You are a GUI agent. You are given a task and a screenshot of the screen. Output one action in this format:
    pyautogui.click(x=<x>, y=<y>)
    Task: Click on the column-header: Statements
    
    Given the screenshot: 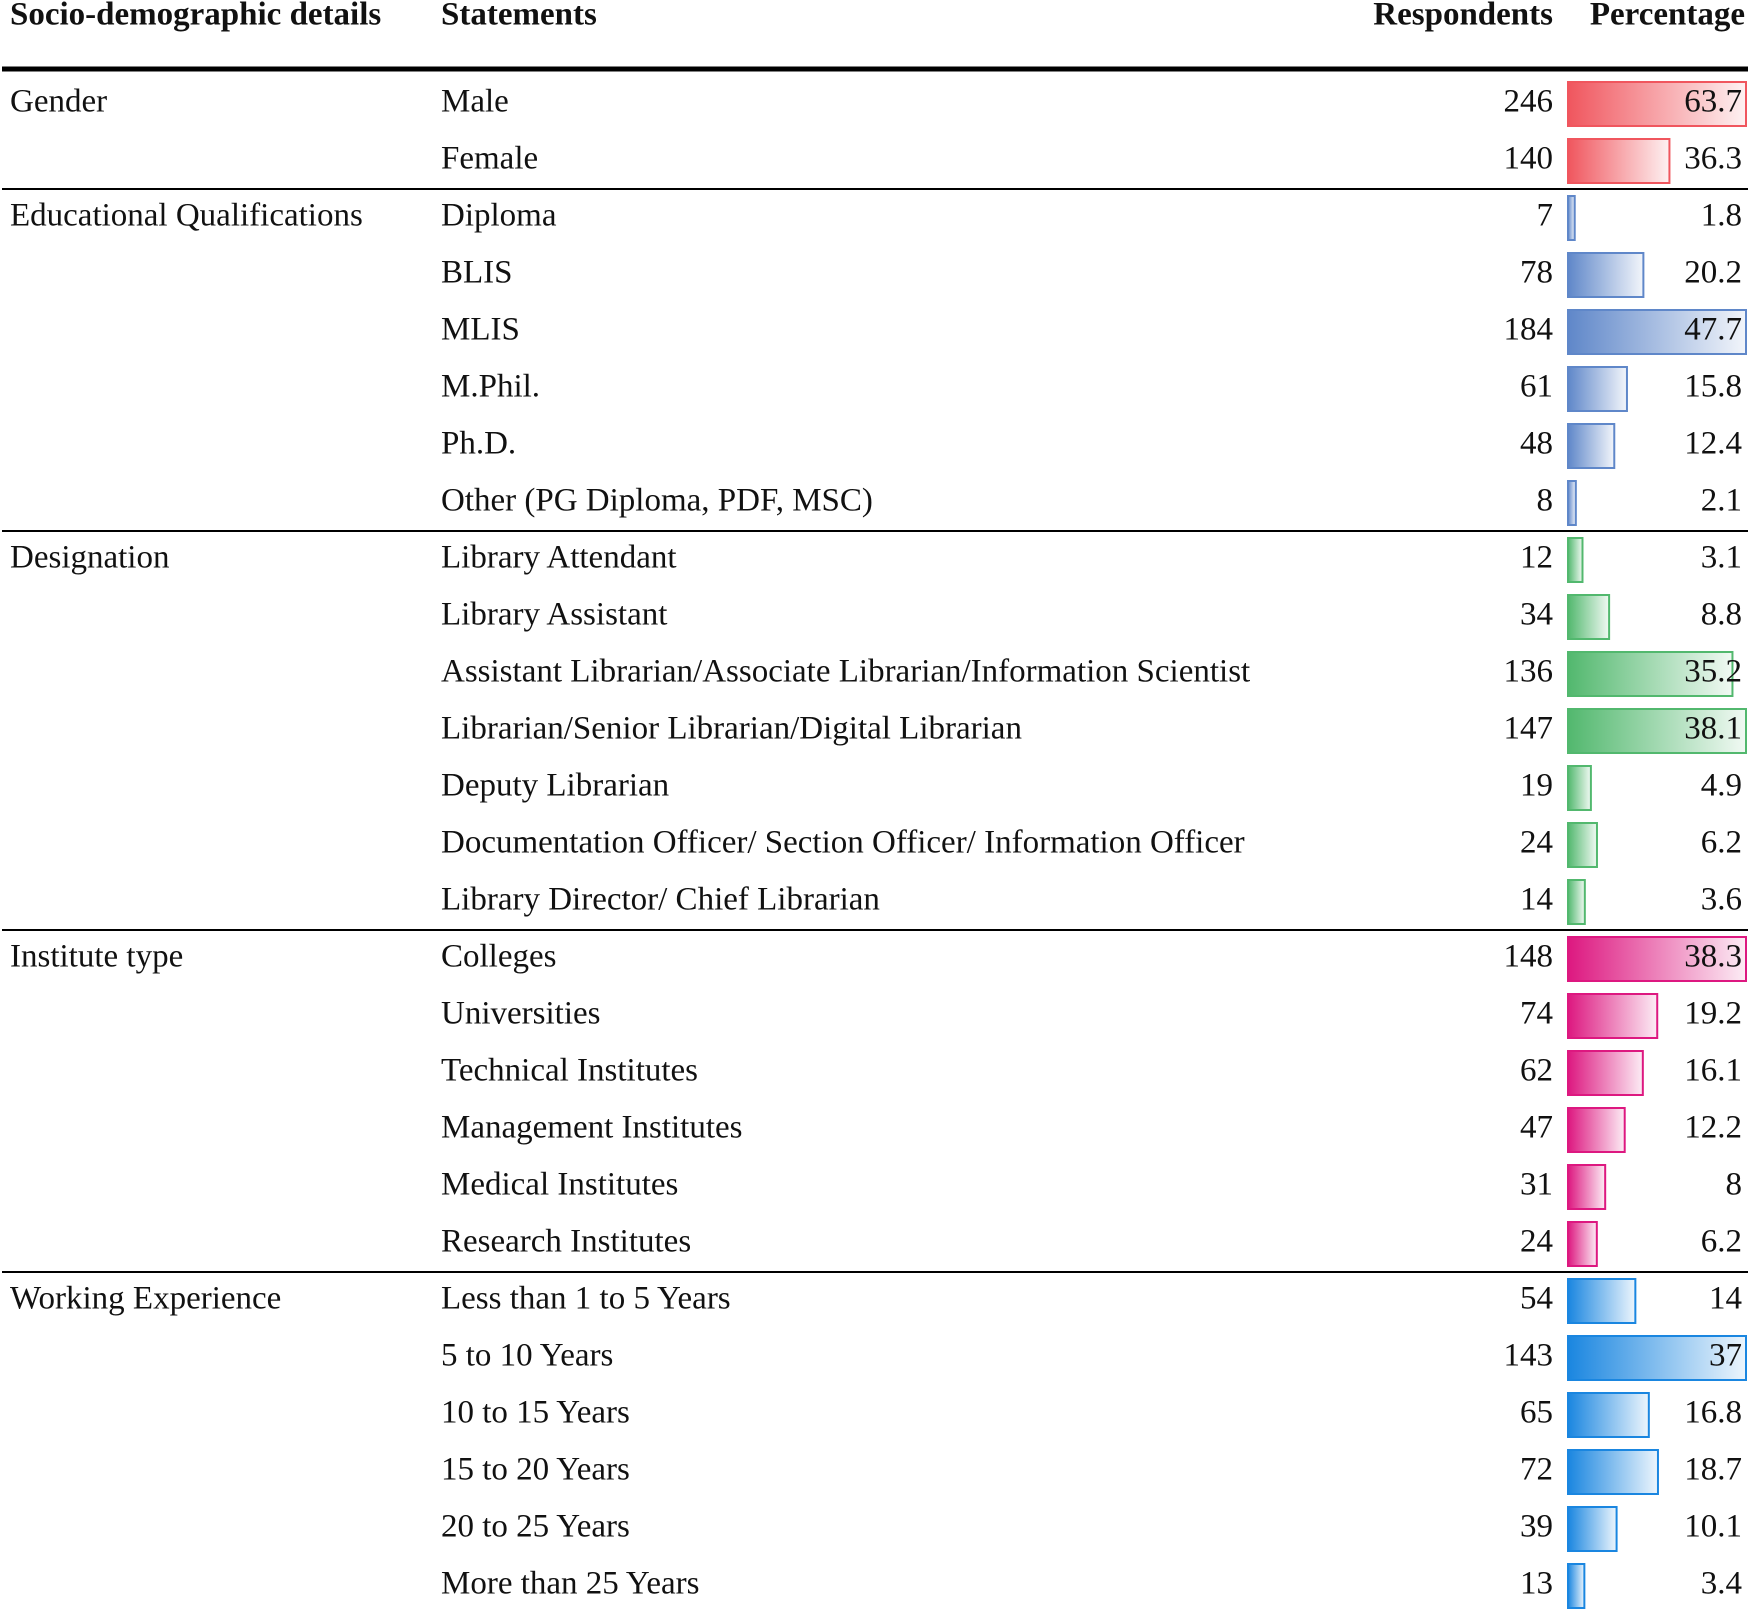 What is the action you would take?
    pyautogui.click(x=519, y=16)
    